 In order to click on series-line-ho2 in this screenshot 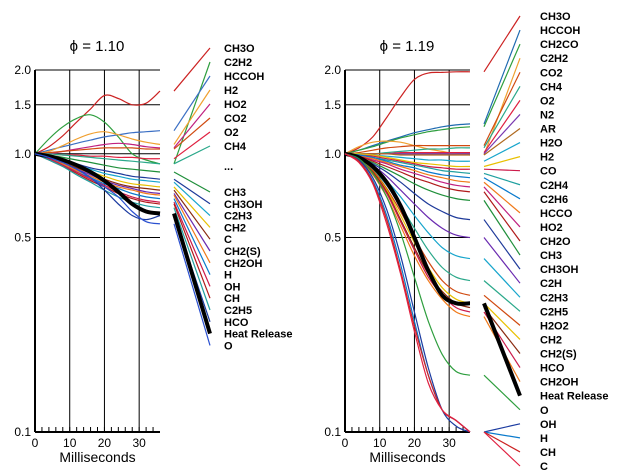, I will do `click(97, 148)`.